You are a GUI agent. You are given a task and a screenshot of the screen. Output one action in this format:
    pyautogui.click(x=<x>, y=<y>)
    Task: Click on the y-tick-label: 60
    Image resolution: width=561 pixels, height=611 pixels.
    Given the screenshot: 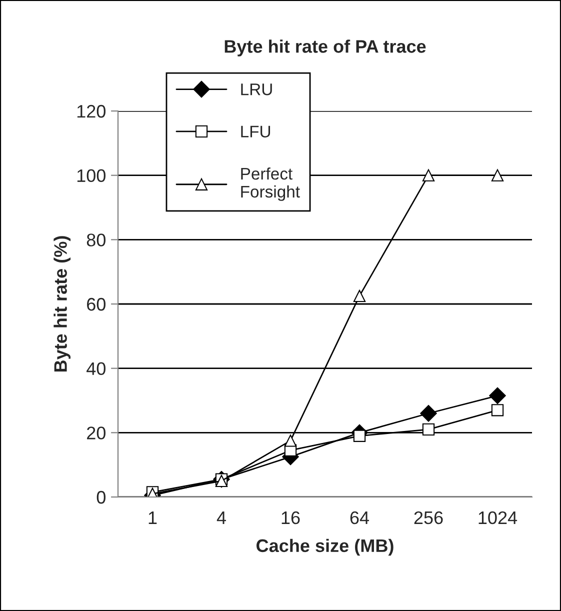 What is the action you would take?
    pyautogui.click(x=96, y=304)
    